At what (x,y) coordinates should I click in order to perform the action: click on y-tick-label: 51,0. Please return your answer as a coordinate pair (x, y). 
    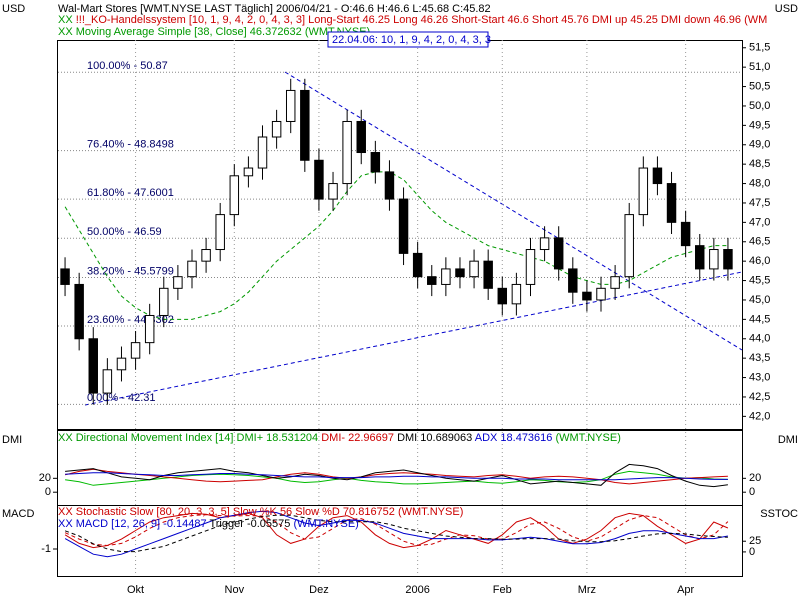
    Looking at the image, I should click on (759, 67).